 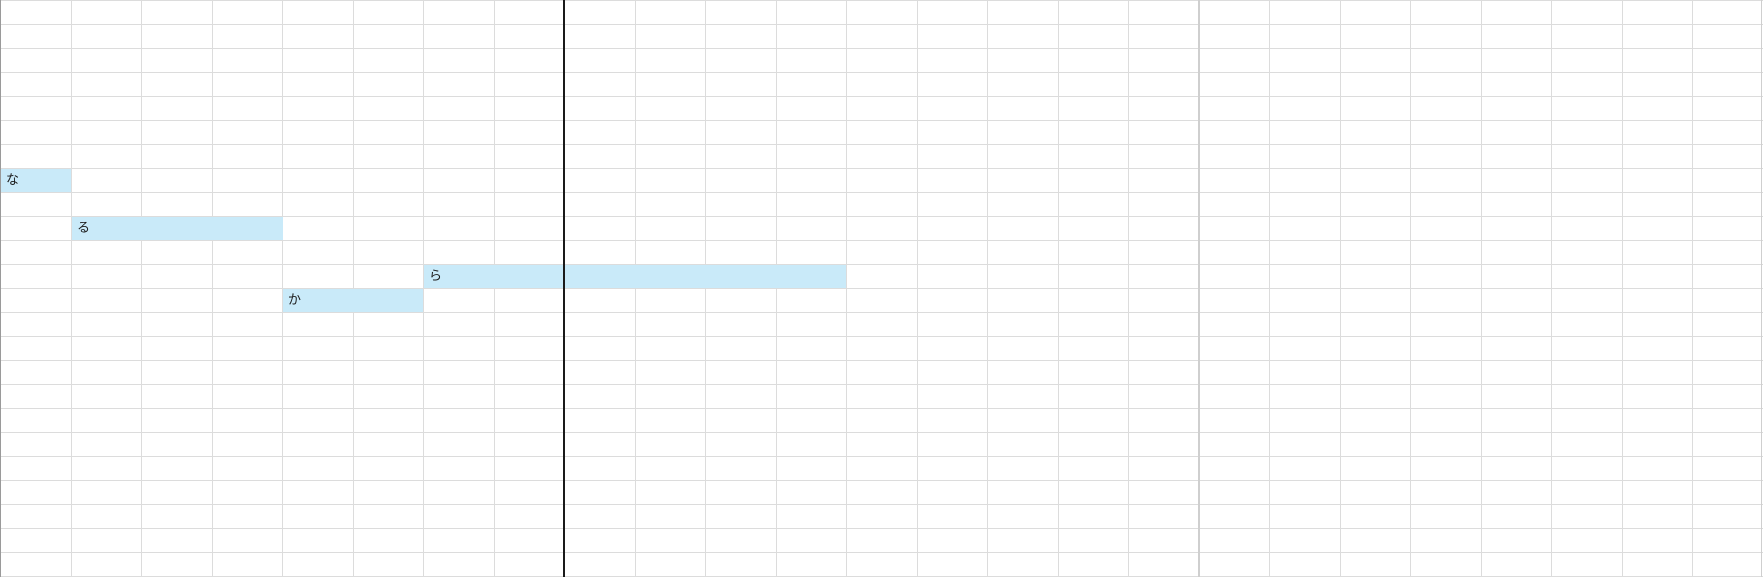 What do you see at coordinates (353, 300) in the screenshot?
I see `note-block: か` at bounding box center [353, 300].